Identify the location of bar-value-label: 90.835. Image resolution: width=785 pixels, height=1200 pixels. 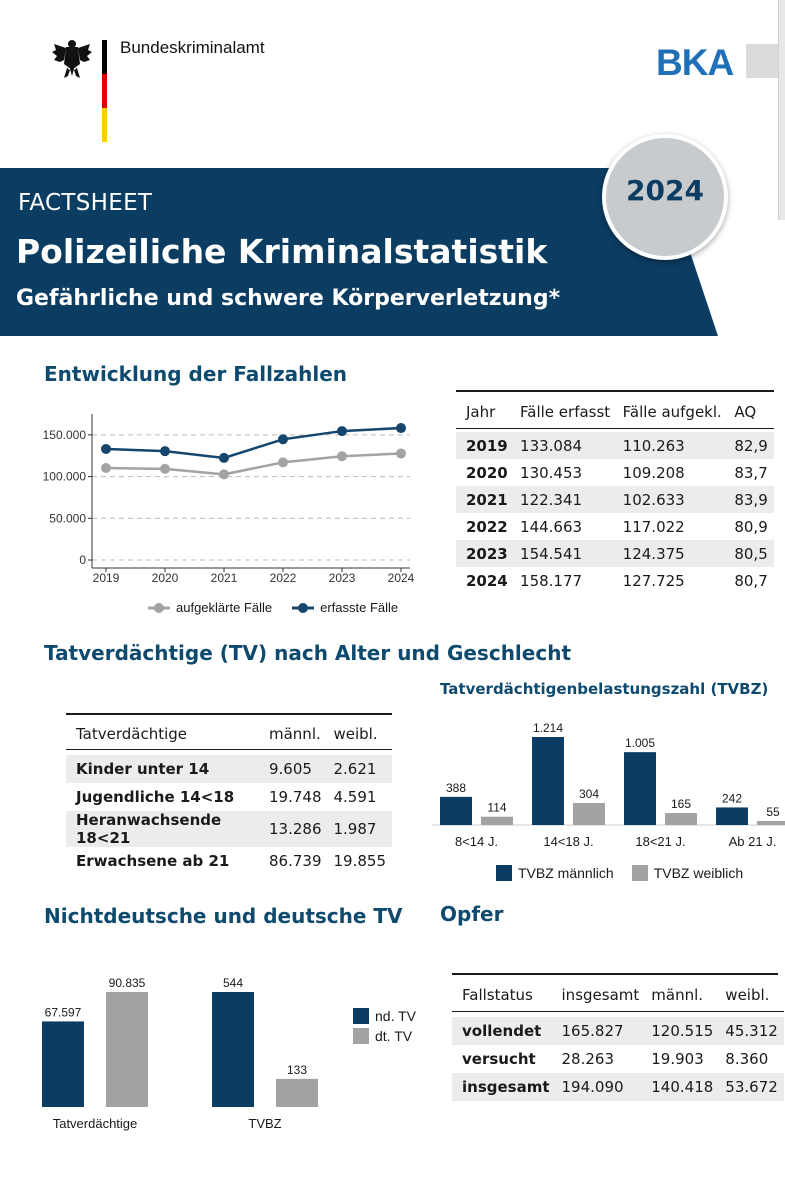
(127, 983).